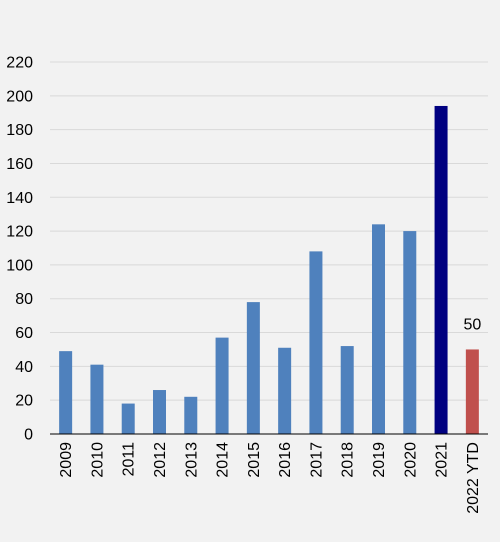  Describe the element at coordinates (28, 435) in the screenshot. I see `y-tick-label: 0` at that location.